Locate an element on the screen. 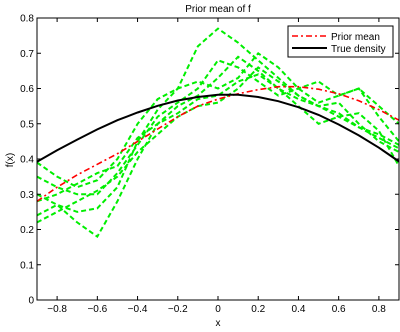  y-tick-label: 0.7 is located at coordinates (27, 54).